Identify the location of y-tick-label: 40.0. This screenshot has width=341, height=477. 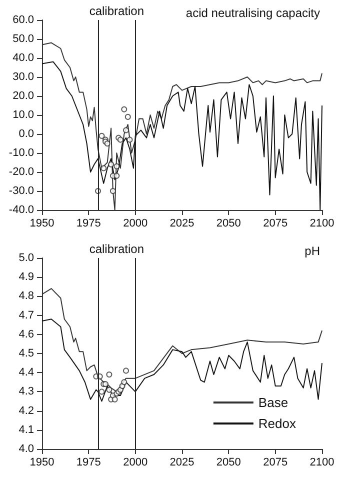
(23, 58).